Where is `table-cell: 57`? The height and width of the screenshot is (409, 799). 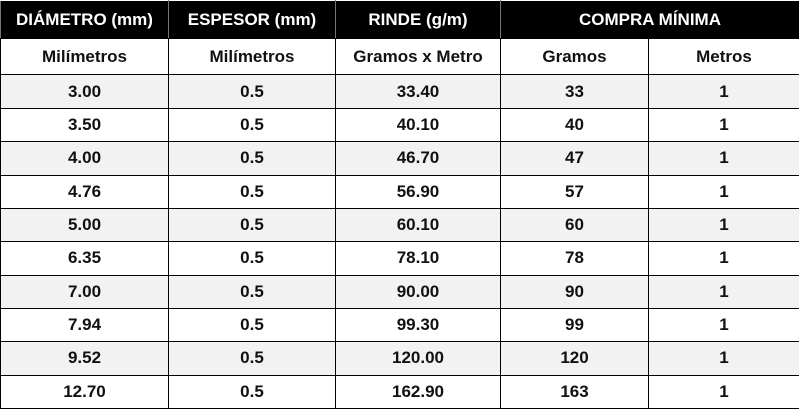 table-cell: 57 is located at coordinates (574, 191).